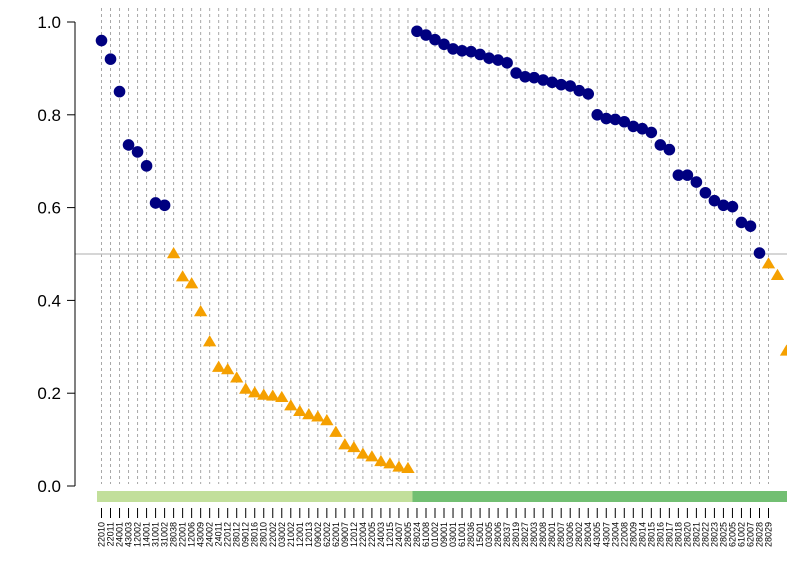 This screenshot has width=787, height=574. Describe the element at coordinates (318, 534) in the screenshot. I see `x-tick-label: 09002` at that location.